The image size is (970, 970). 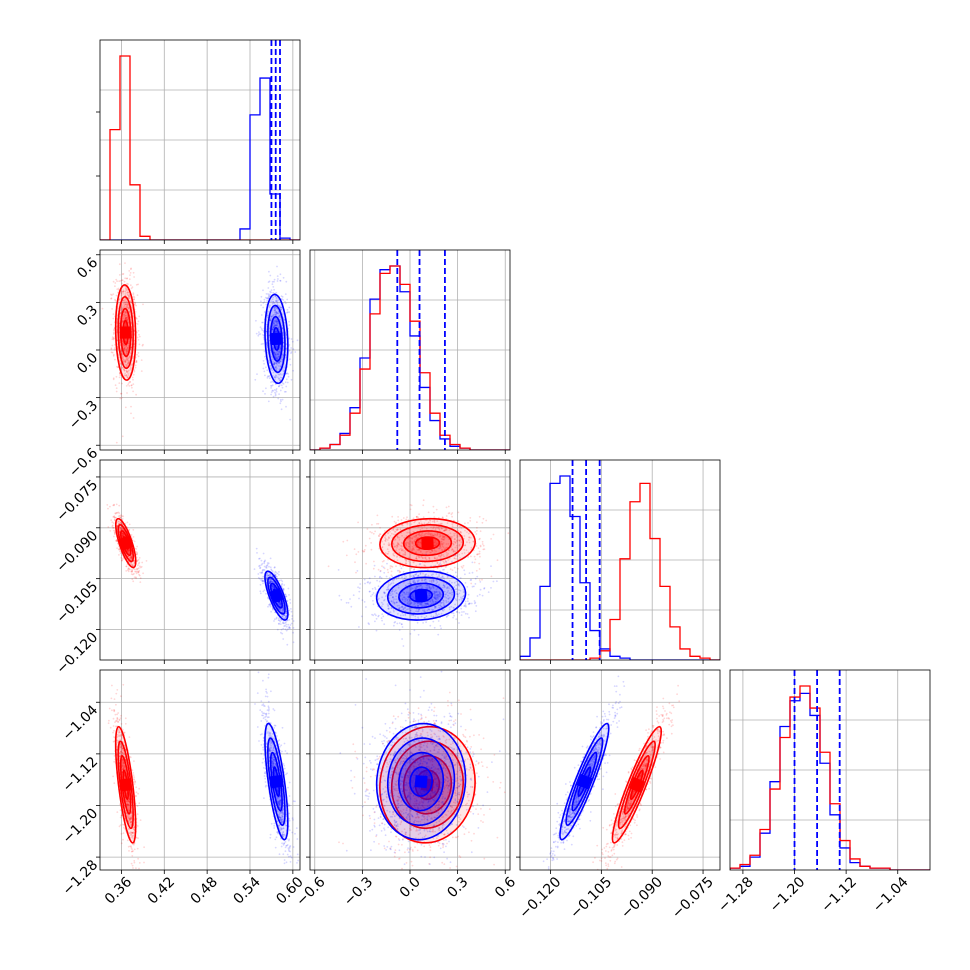 I want to click on y-tick-label: 0.3, so click(x=87, y=315).